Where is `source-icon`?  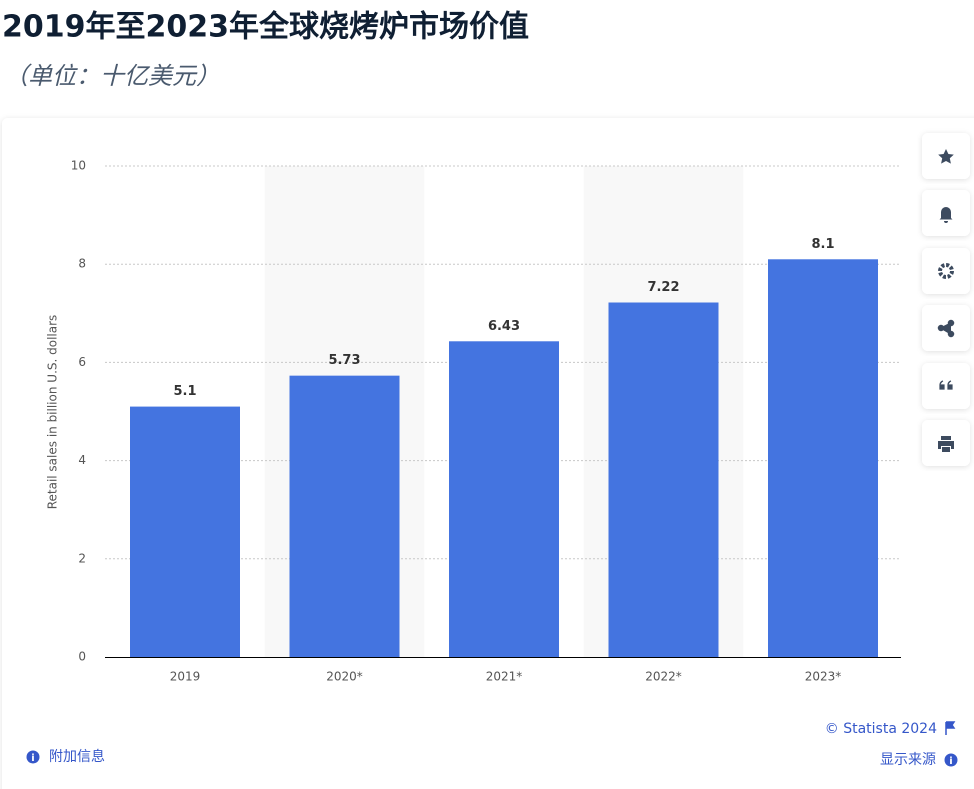 source-icon is located at coordinates (951, 760).